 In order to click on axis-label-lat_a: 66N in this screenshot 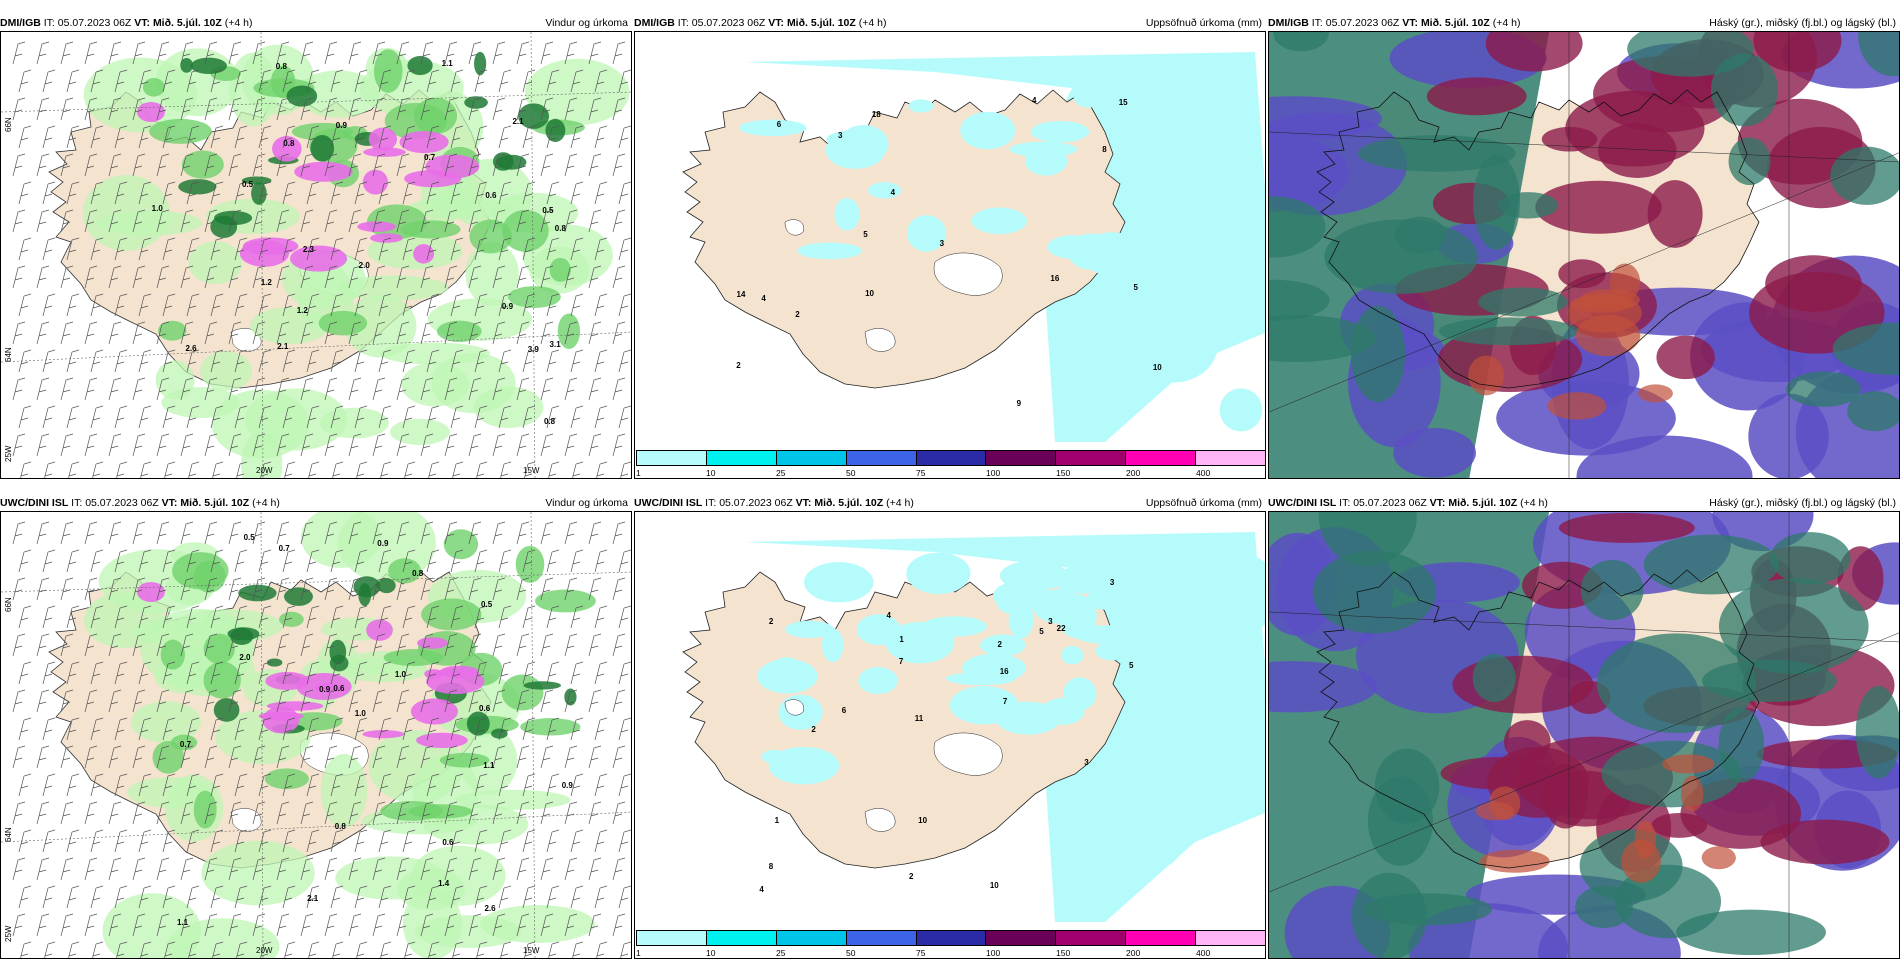, I will do `click(8, 604)`.